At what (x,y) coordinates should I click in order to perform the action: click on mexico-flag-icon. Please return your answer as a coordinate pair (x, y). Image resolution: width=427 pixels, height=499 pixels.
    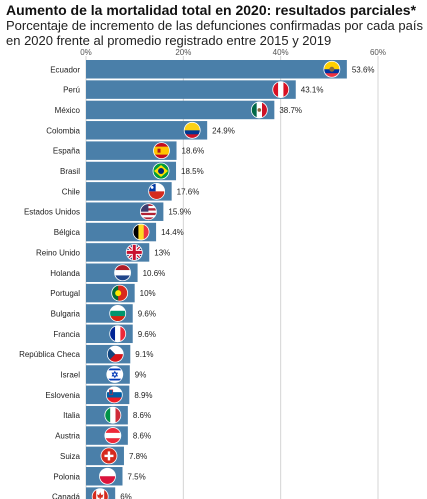
    Looking at the image, I should click on (259, 110).